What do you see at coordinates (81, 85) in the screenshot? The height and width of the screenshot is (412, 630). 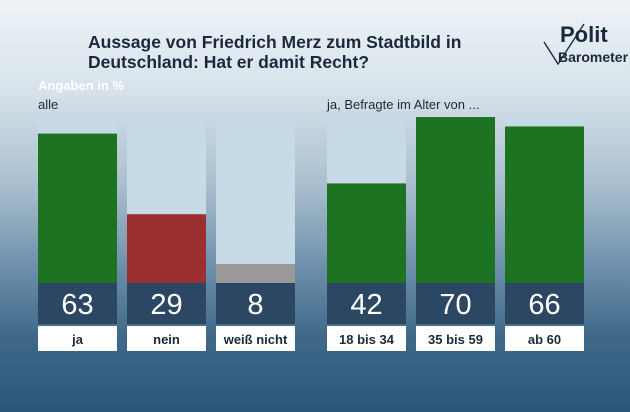 I see `unit-label: Angaben in %` at bounding box center [81, 85].